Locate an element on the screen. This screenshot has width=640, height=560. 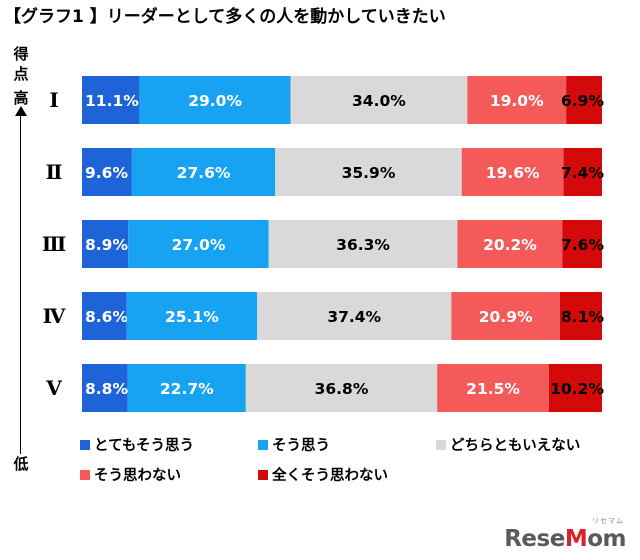
legend-swatch-disagree is located at coordinates (85, 474).